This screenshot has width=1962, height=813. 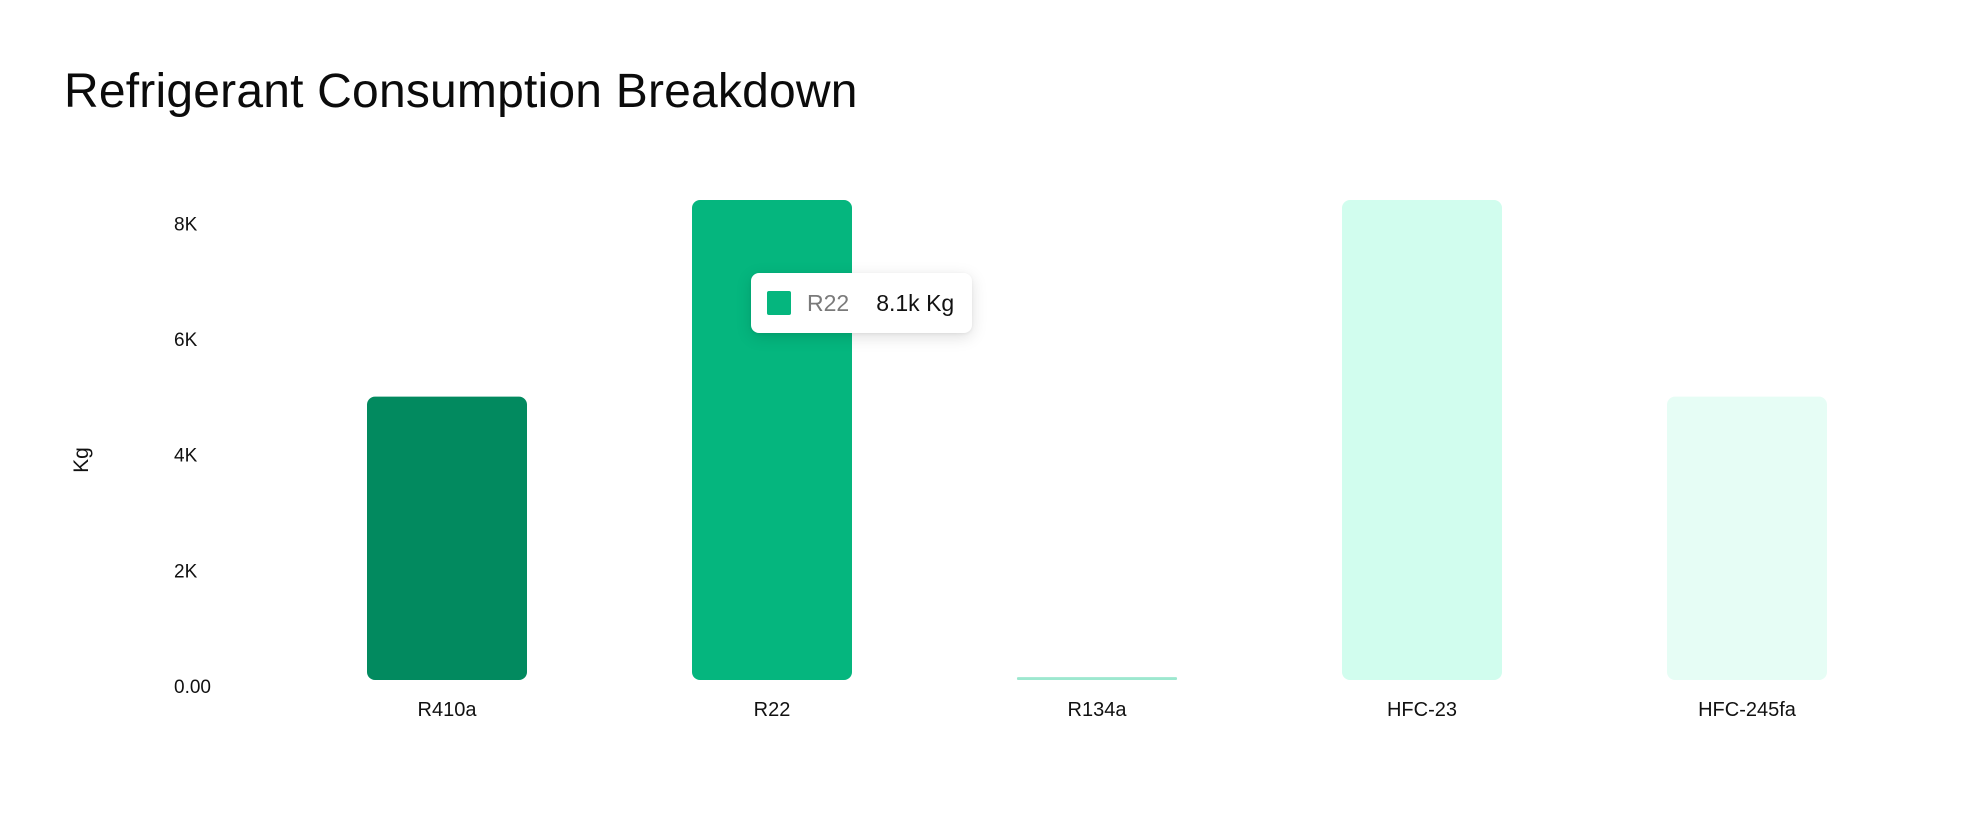 I want to click on tooltip-series-name: R22, so click(x=828, y=302).